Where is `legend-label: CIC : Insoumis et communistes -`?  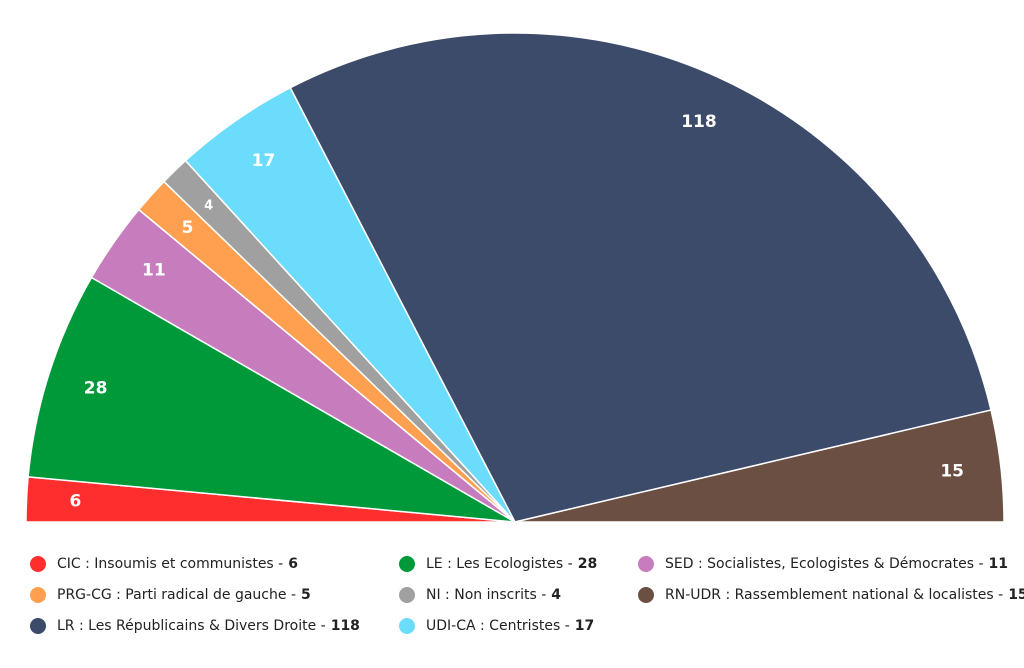
legend-label: CIC : Insoumis et communistes - is located at coordinates (170, 564).